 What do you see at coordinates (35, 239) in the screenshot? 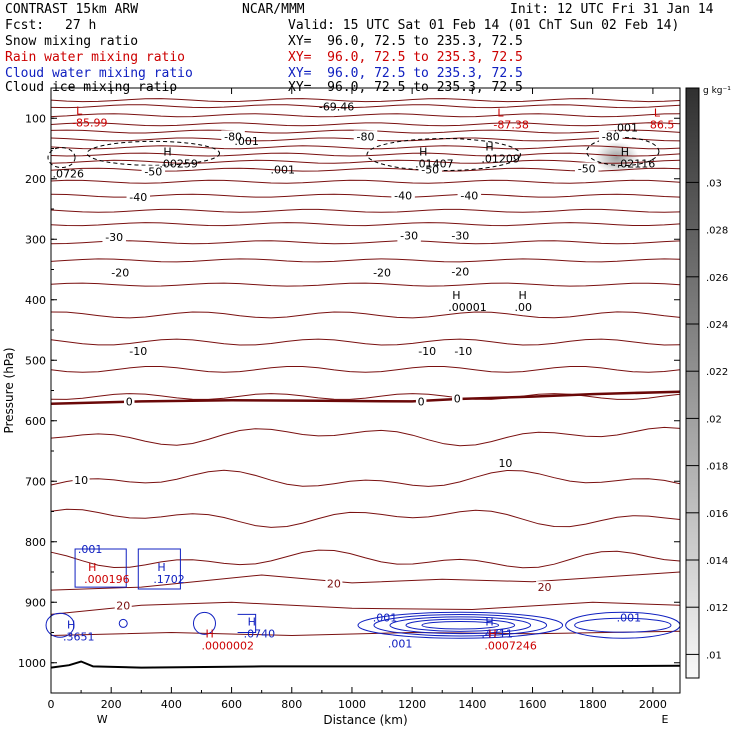
I see `y-tick-label: 300` at bounding box center [35, 239].